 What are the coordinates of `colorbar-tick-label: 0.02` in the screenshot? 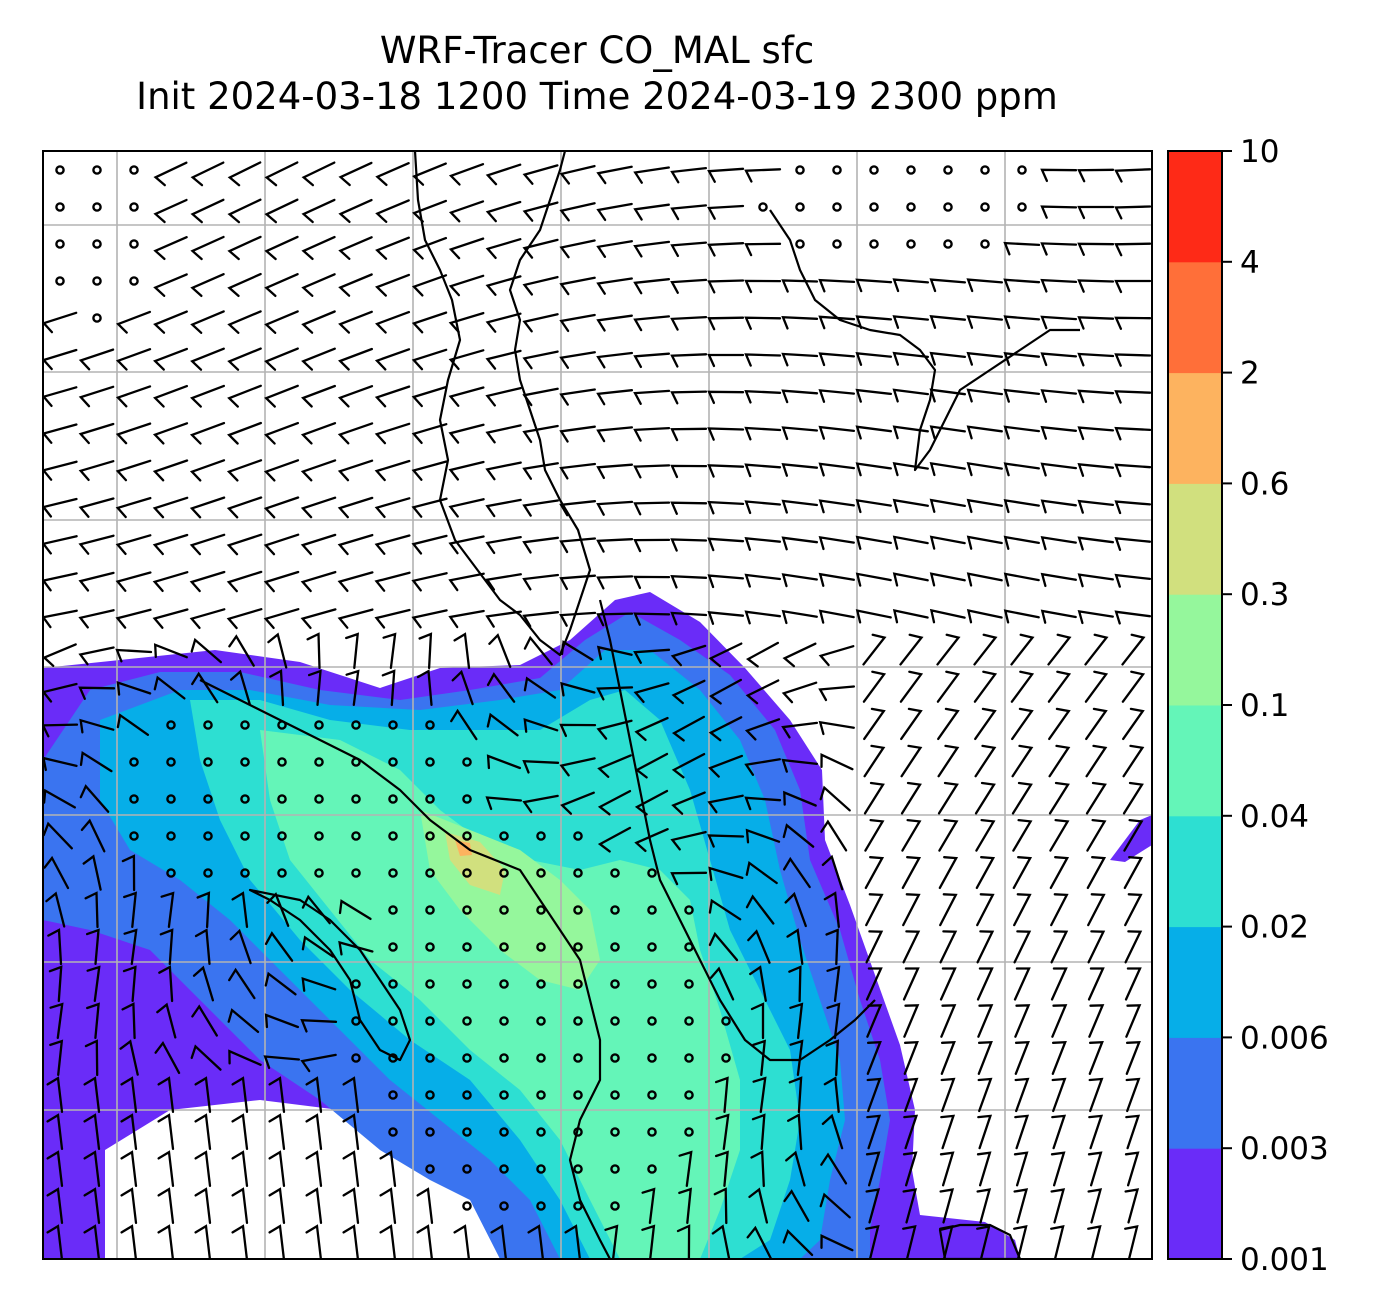 It's located at (1274, 928).